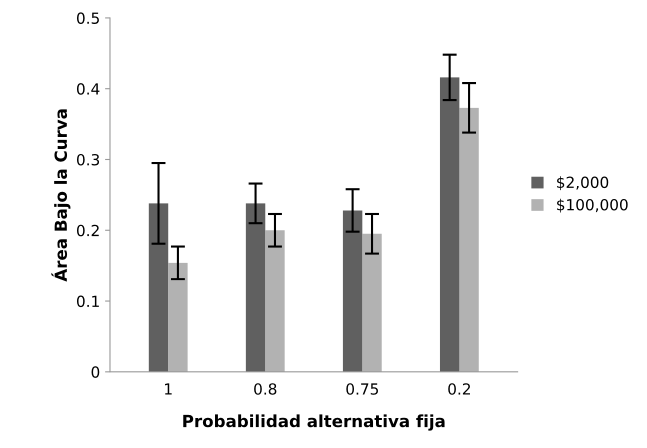  Describe the element at coordinates (362, 389) in the screenshot. I see `x-tick-label: 0.75` at that location.